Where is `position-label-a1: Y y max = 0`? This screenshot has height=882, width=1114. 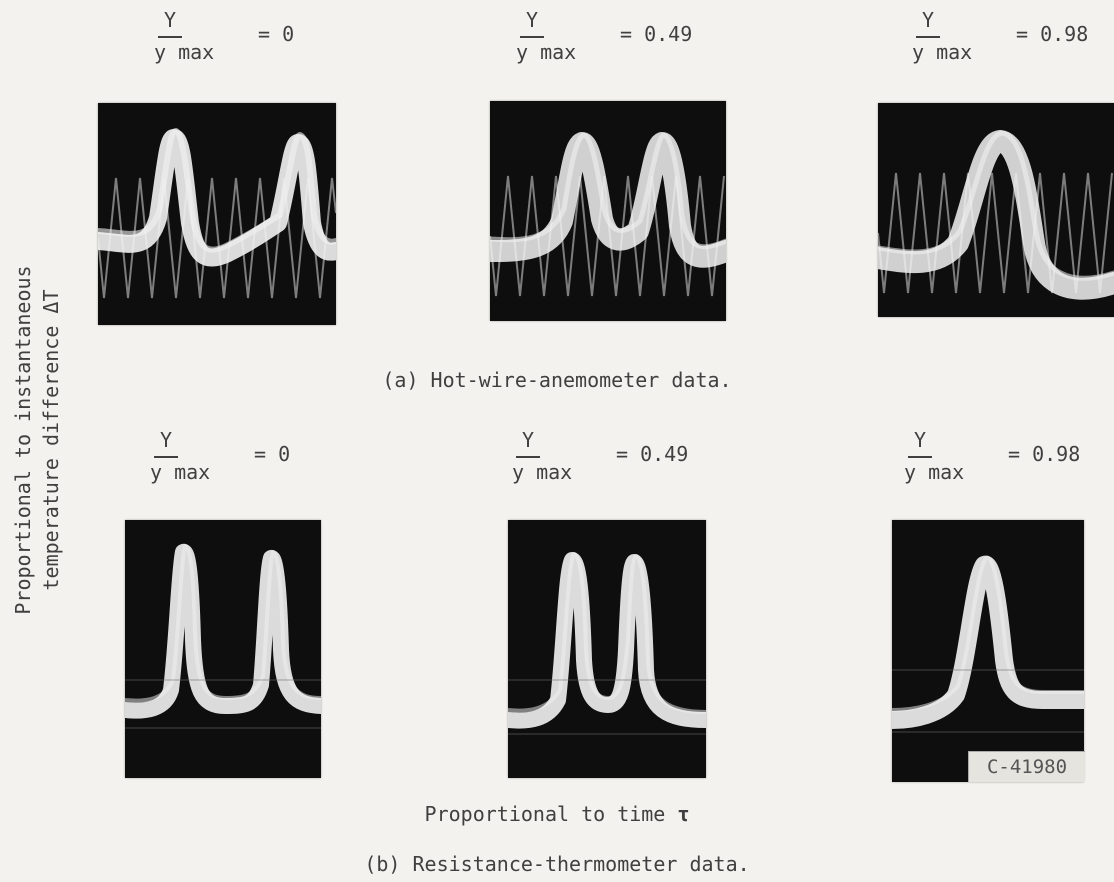
position-label-a1: Y y max = 0 is located at coordinates (234, 38).